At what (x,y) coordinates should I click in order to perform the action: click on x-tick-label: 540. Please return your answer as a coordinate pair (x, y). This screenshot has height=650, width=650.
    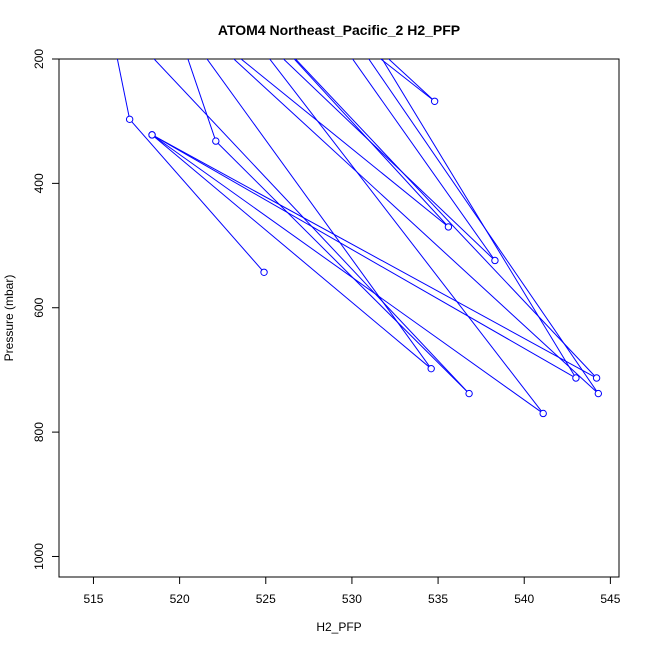
    Looking at the image, I should click on (524, 599).